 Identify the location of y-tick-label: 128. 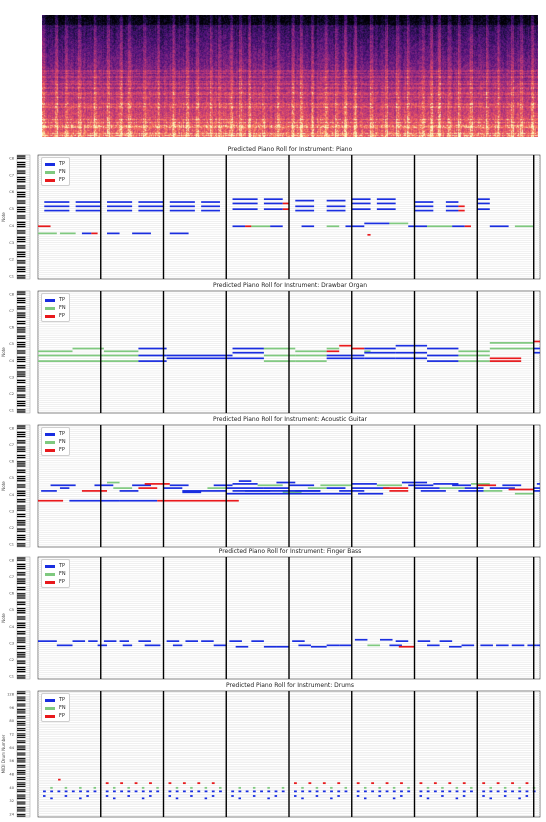
(11, 695).